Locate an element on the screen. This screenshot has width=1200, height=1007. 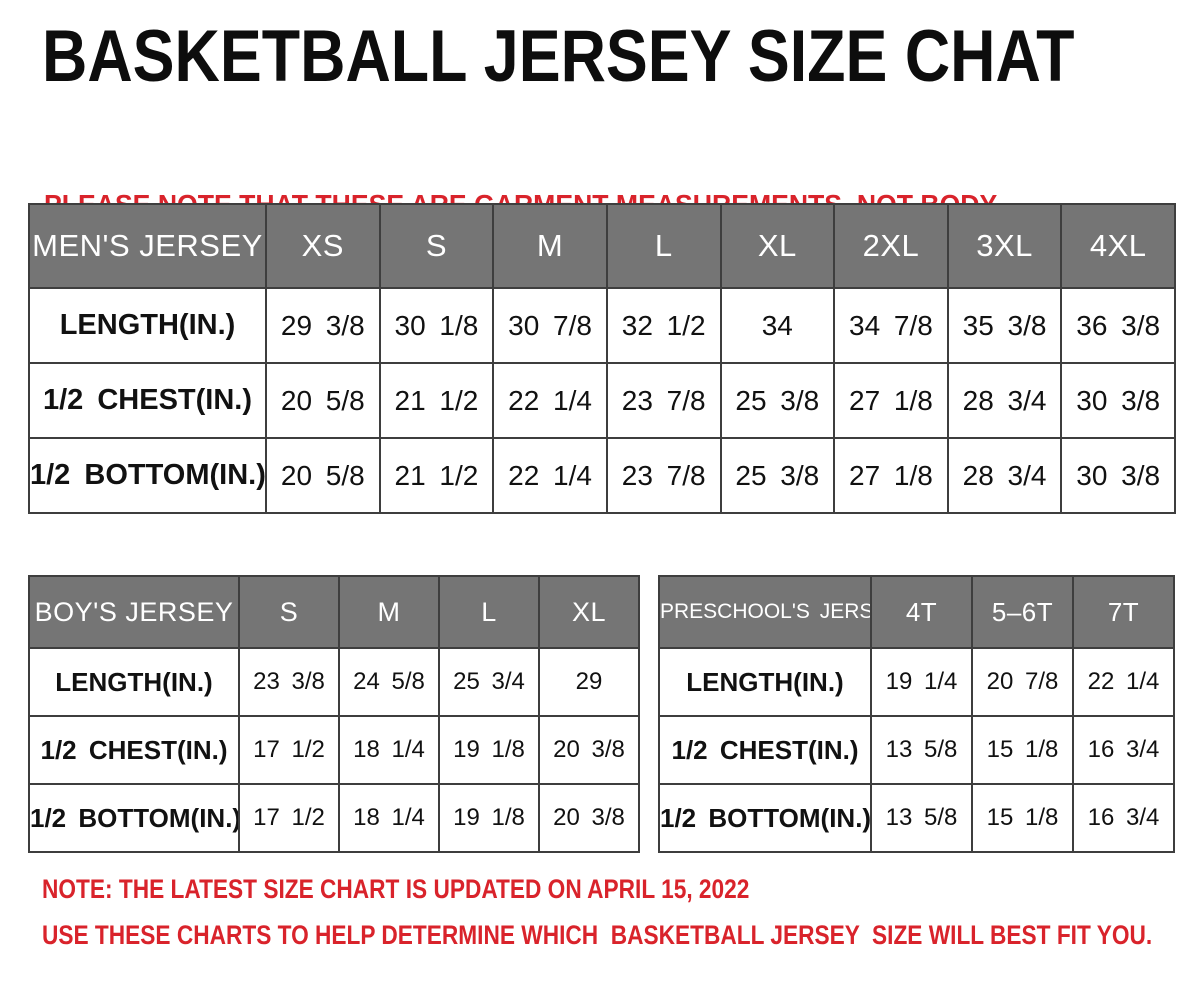
measurement-value-cell: 35 3/8 is located at coordinates (1004, 325).